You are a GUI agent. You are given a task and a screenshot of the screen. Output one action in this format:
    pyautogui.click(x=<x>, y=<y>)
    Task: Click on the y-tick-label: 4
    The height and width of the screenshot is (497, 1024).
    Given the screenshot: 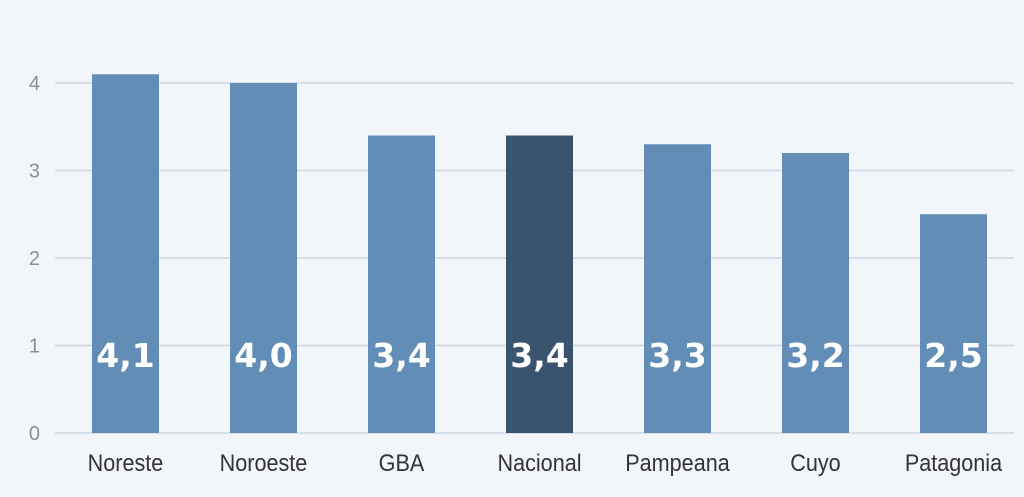 What is the action you would take?
    pyautogui.click(x=34, y=84)
    